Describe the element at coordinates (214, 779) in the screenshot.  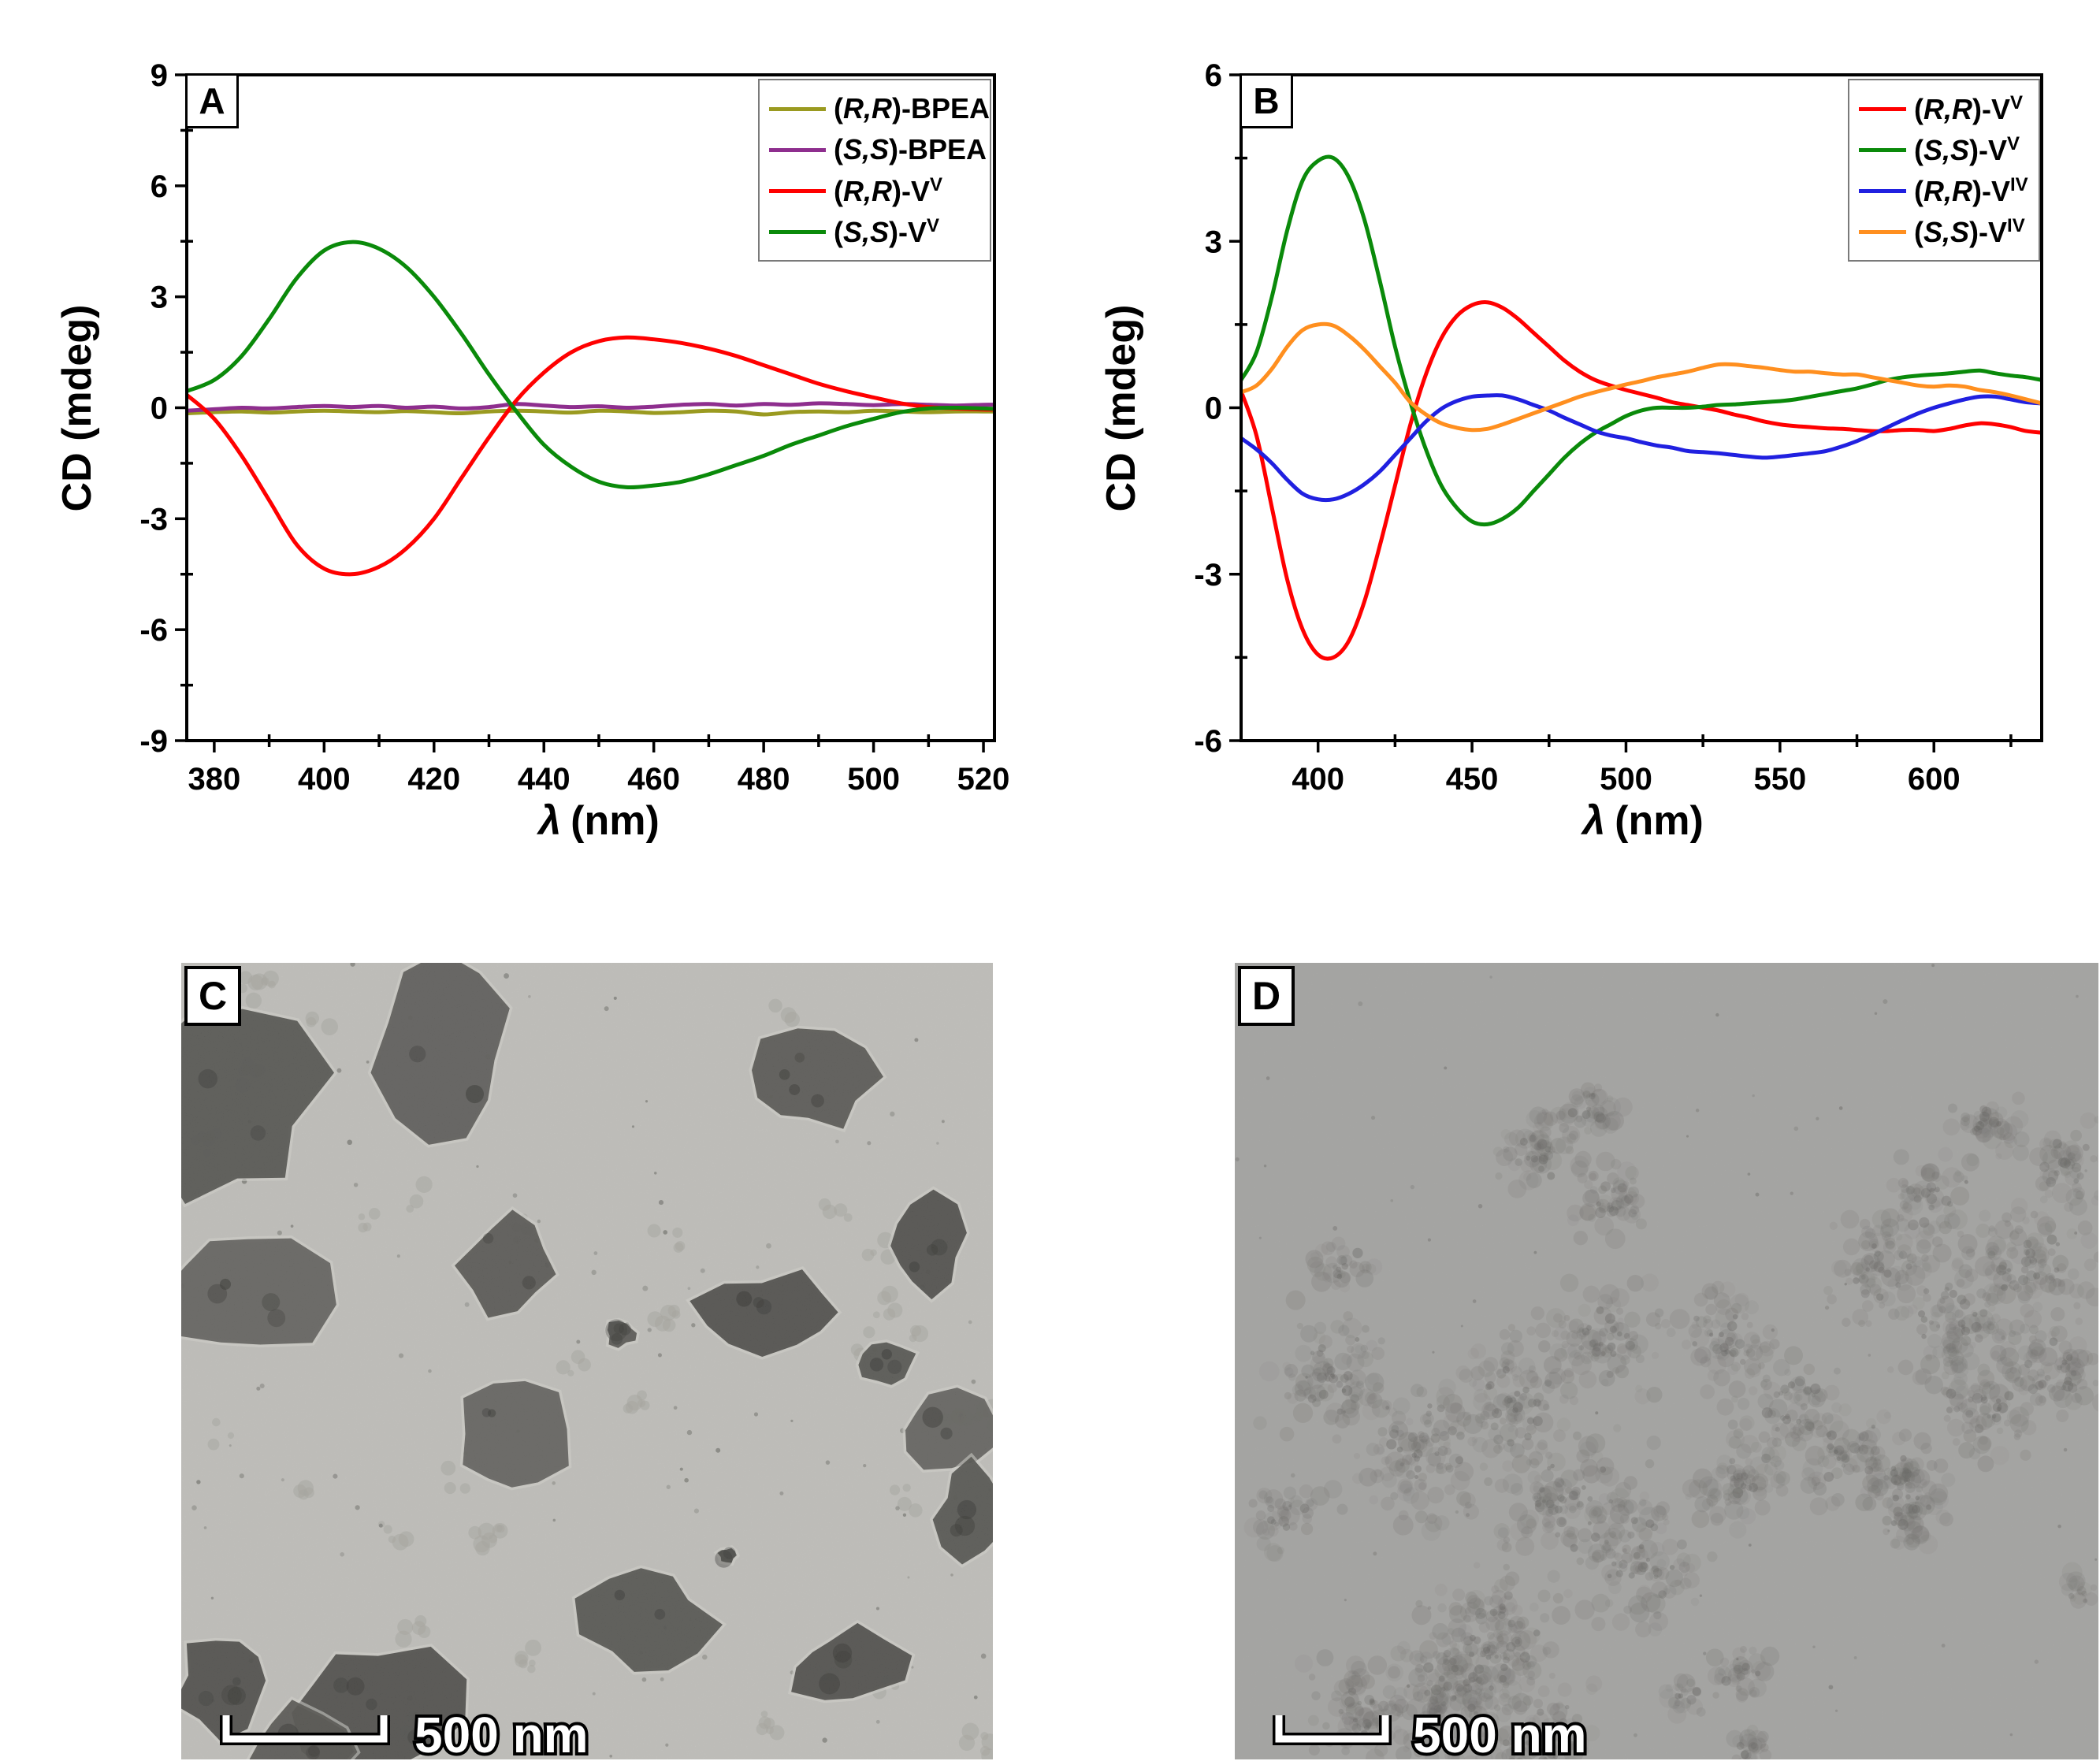
I see `tick-label: 380` at that location.